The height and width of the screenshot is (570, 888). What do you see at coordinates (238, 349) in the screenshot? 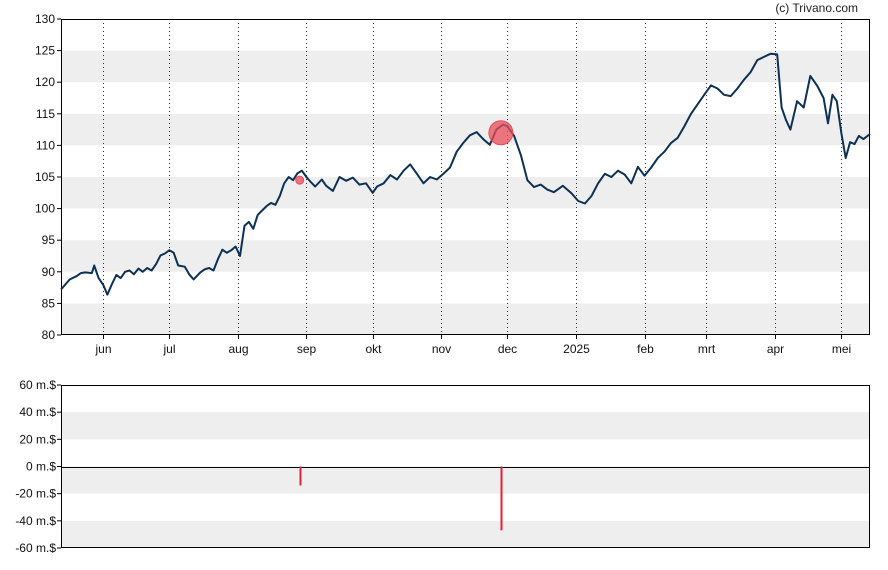
I see `x-tick-label: aug` at bounding box center [238, 349].